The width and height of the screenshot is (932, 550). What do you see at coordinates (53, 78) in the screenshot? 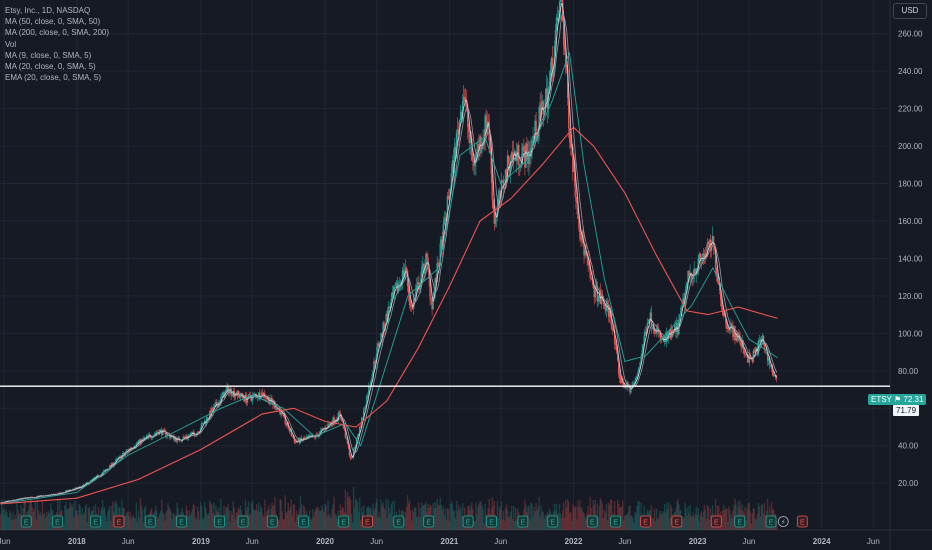
I see `indicator-ema20: EMA (20, close, 0, SMA, 5)` at bounding box center [53, 78].